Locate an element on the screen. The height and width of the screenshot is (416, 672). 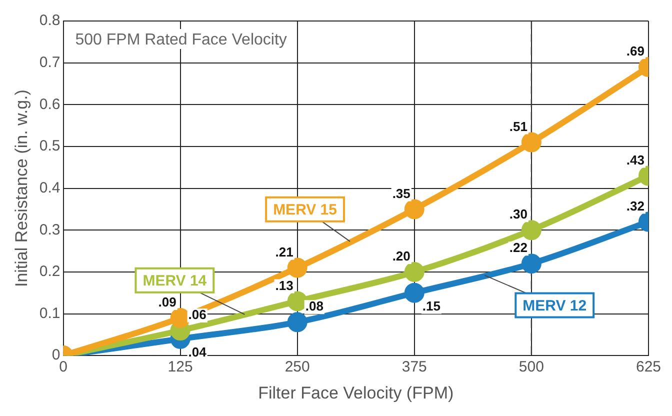
annotation: 500 FPM Rated Face Velocity is located at coordinates (181, 39).